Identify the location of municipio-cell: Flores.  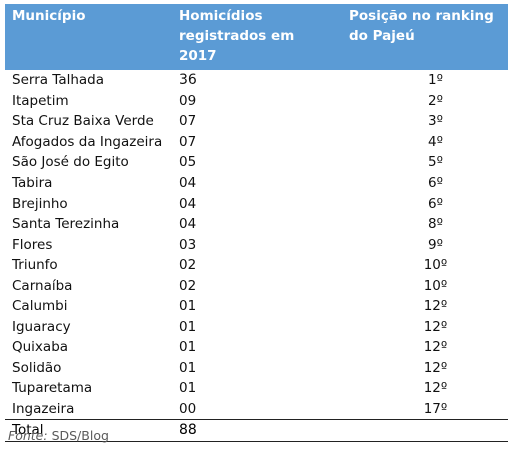
(32, 244).